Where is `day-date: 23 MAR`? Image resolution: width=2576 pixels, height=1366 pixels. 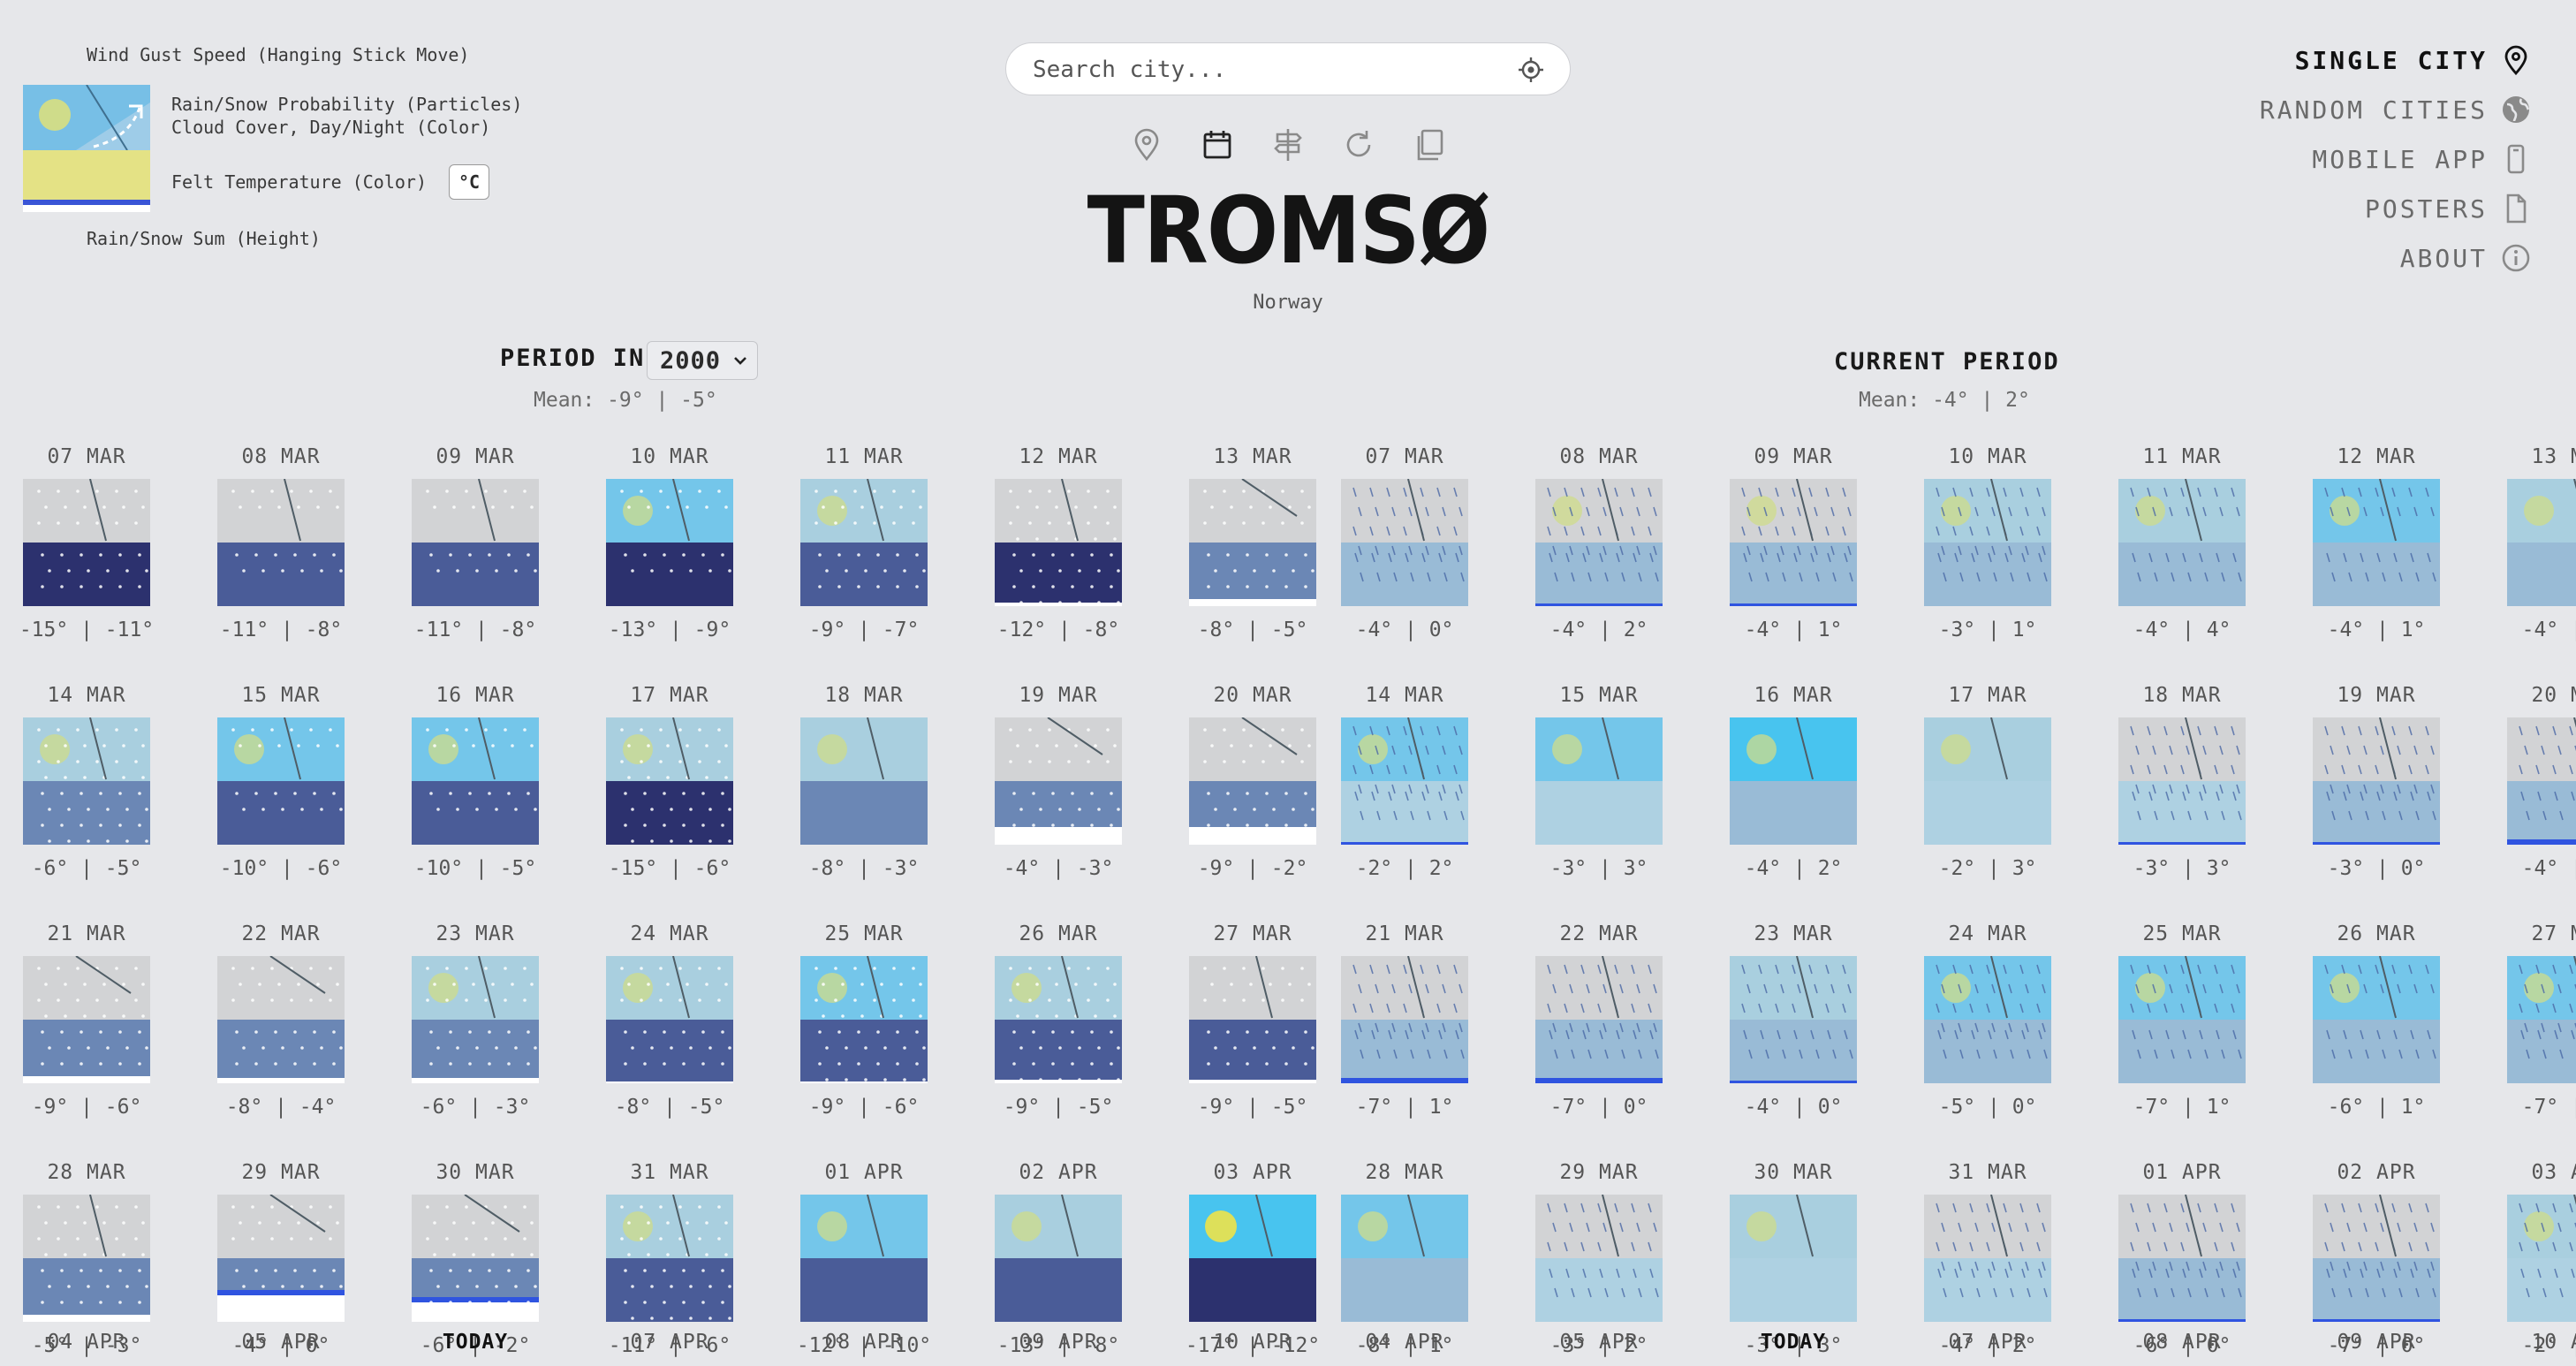 day-date: 23 MAR is located at coordinates (476, 934).